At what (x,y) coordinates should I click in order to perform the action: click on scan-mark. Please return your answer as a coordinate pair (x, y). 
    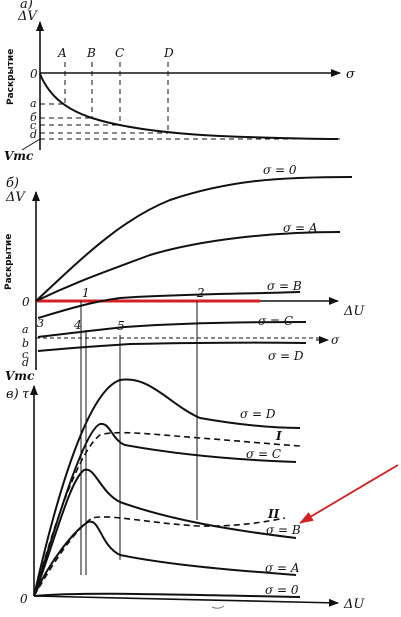
    Looking at the image, I should click on (218, 607).